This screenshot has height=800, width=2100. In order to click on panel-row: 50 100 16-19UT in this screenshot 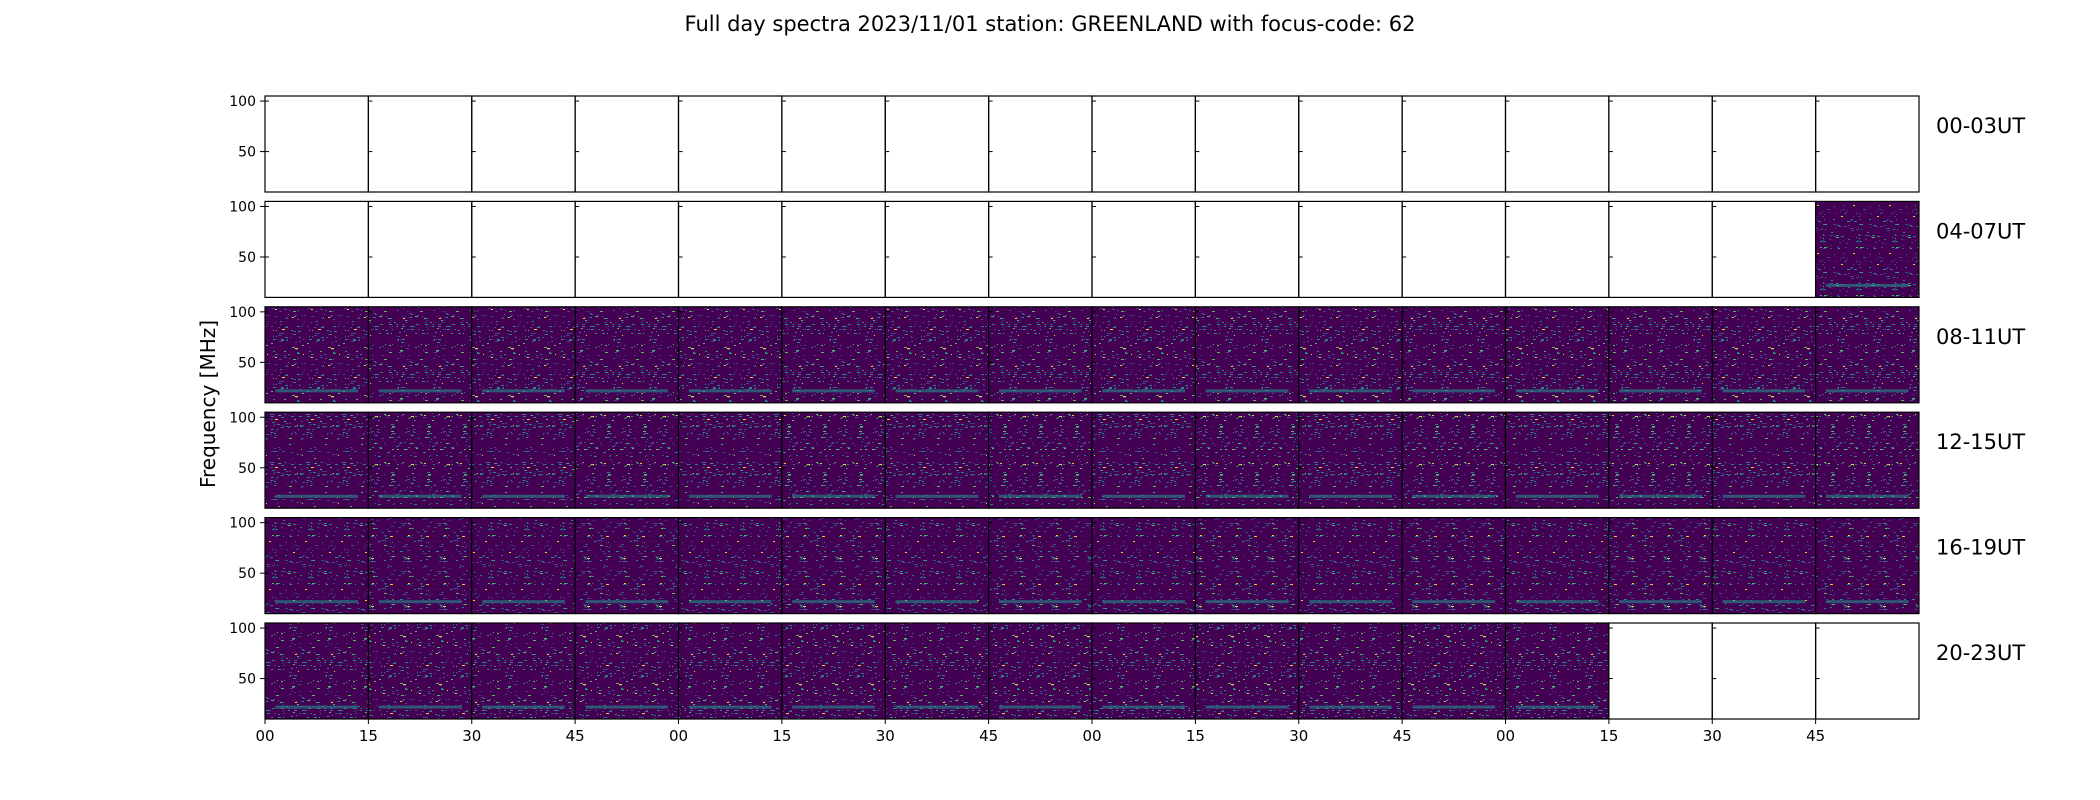, I will do `click(1127, 565)`.